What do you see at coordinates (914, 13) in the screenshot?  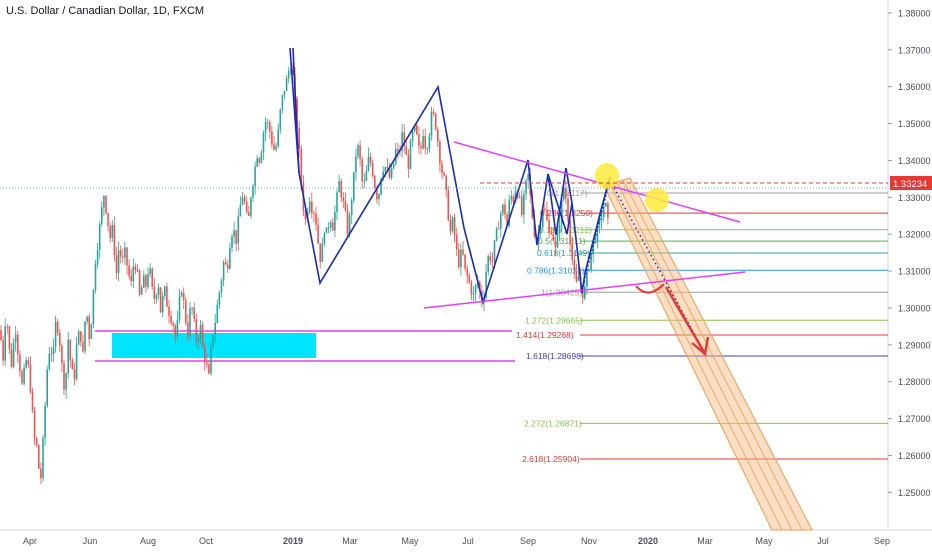 I see `price-tick-label: 1.38000` at bounding box center [914, 13].